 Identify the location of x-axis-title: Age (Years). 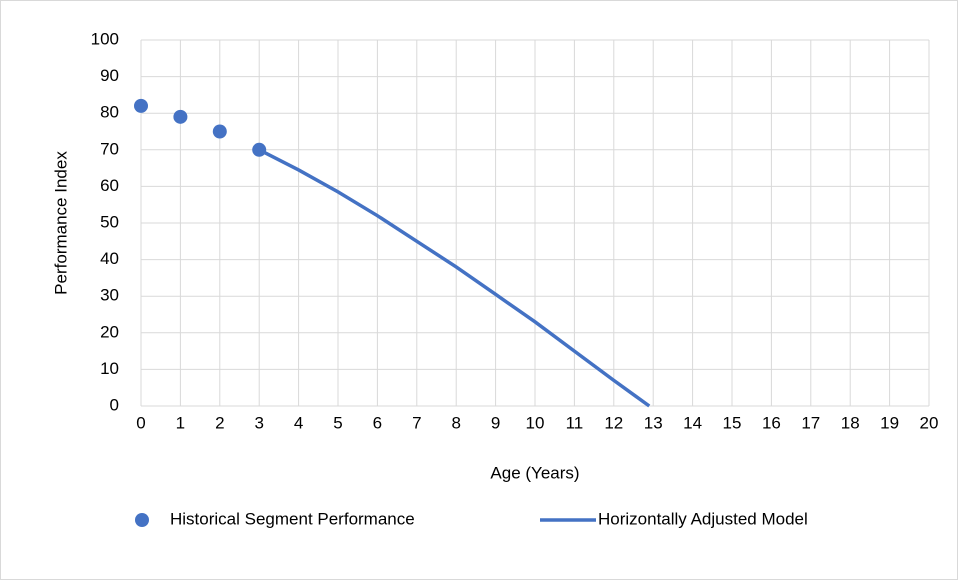
(534, 472).